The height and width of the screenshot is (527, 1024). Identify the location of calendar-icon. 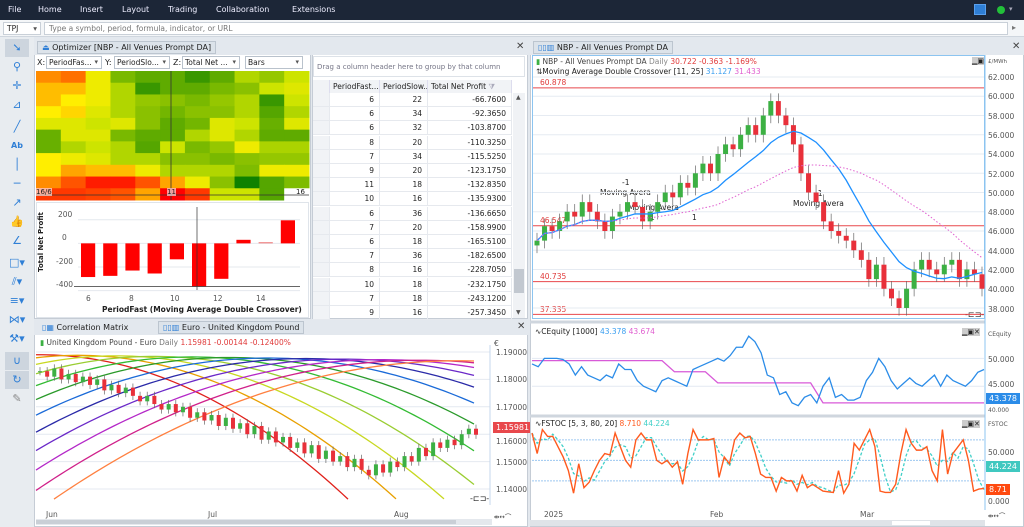
(980, 9).